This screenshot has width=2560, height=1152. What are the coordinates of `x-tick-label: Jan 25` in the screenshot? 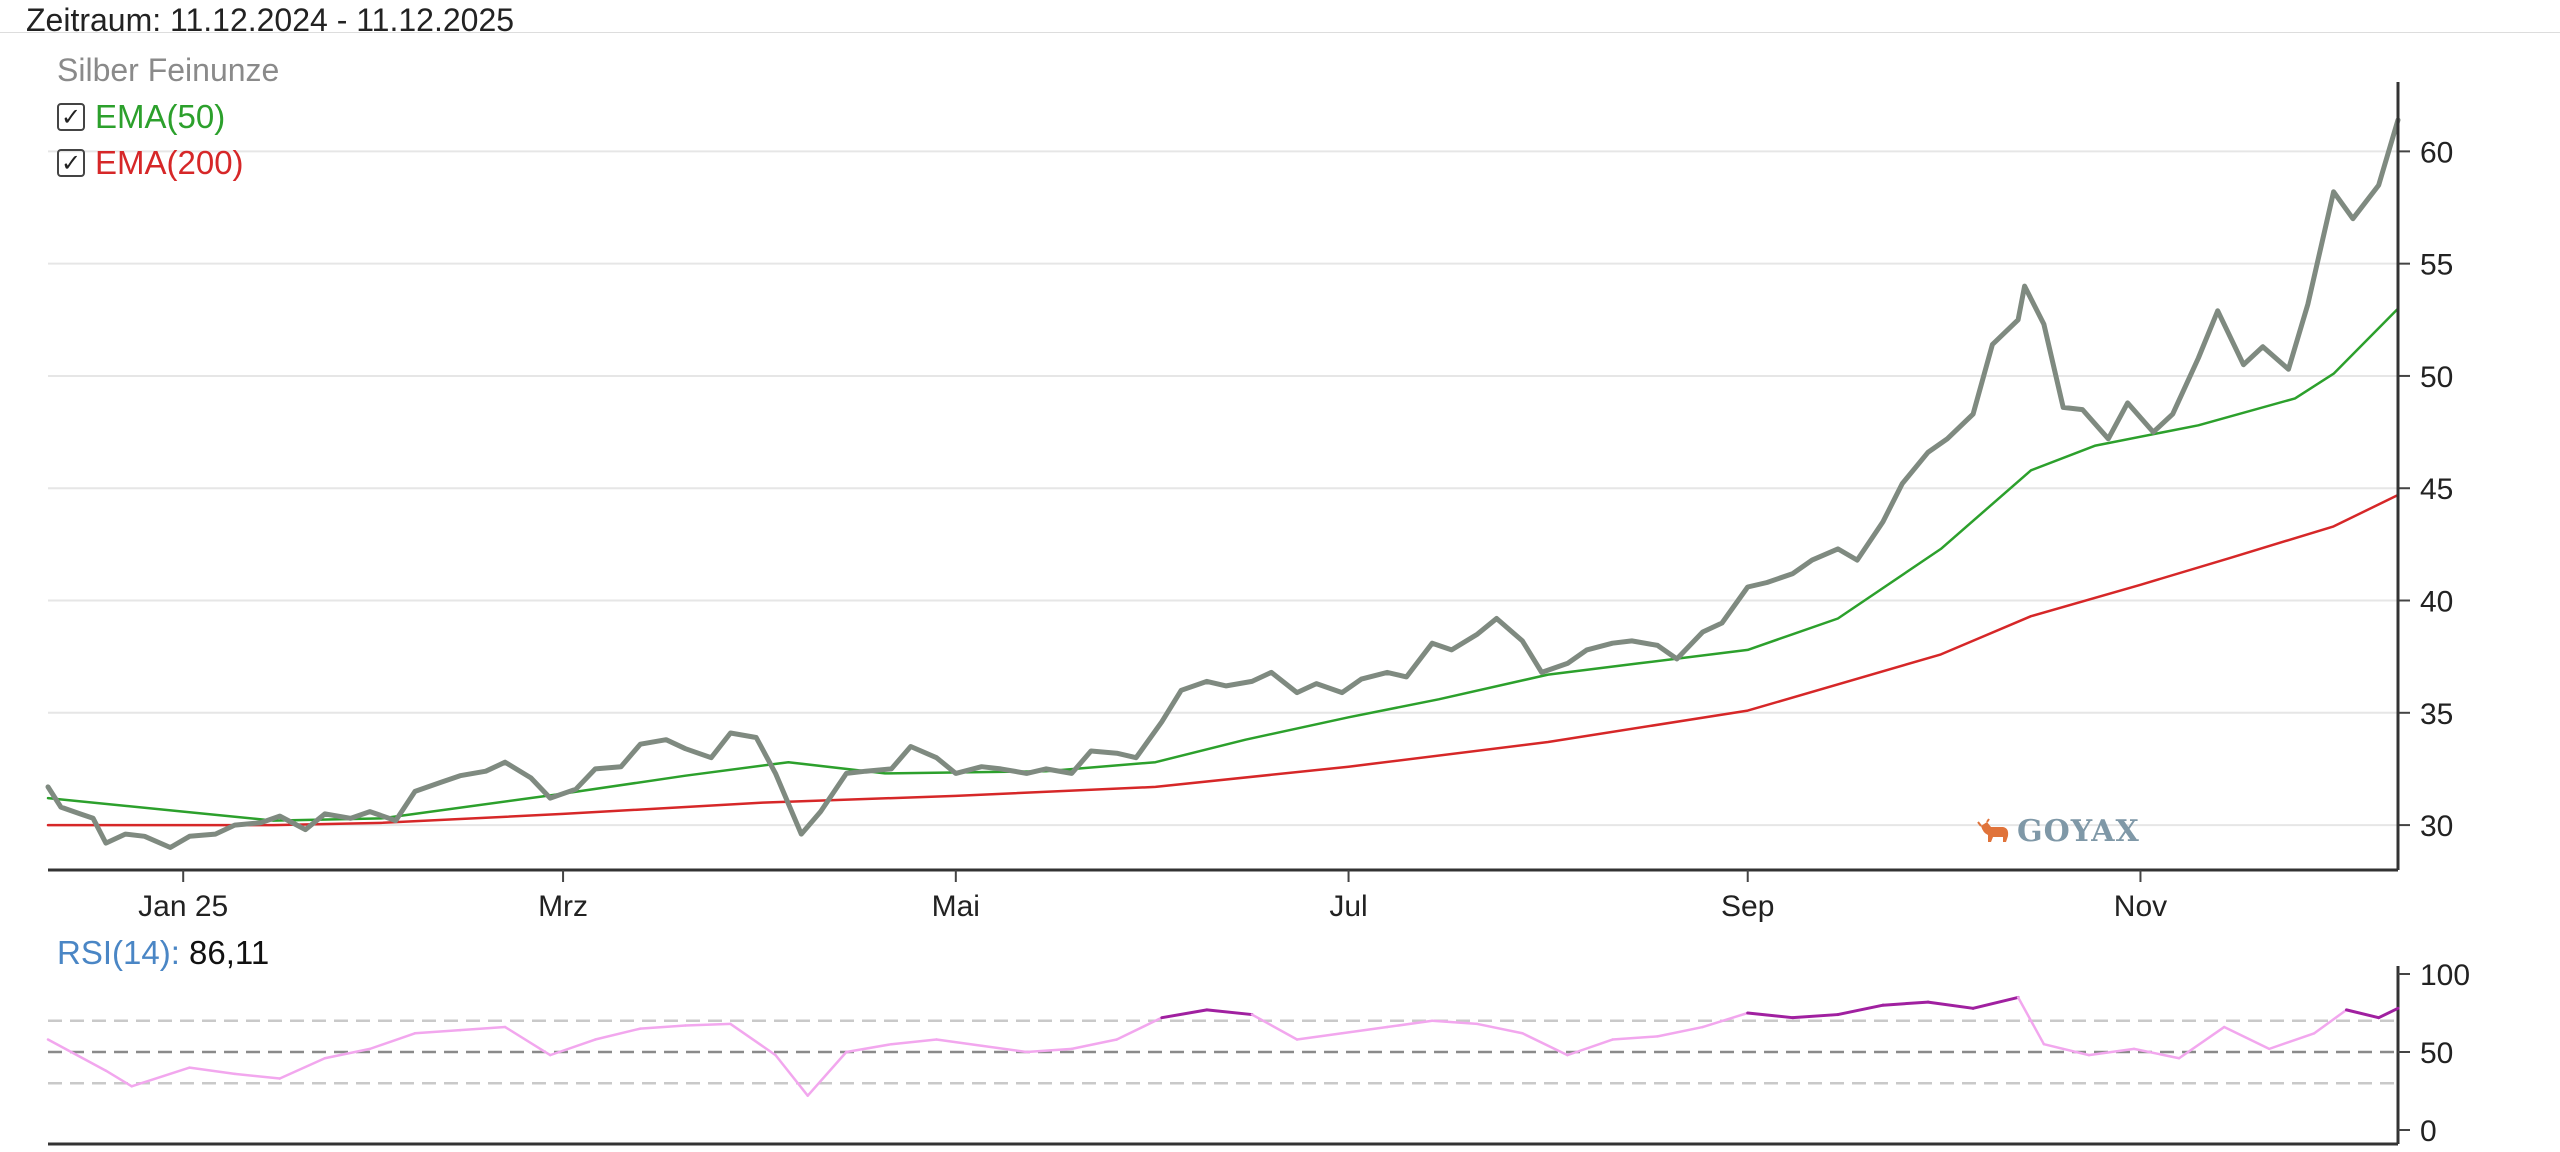 It's located at (183, 906).